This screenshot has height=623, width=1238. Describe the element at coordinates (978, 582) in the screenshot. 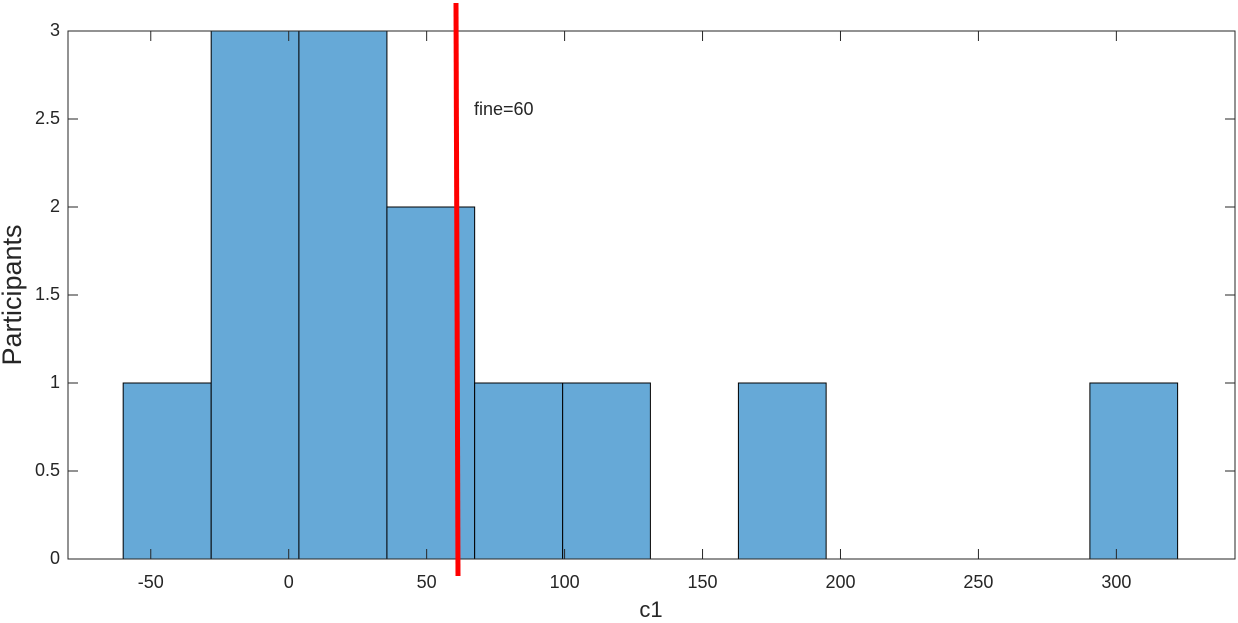

I see `x-tick-label: 250` at that location.